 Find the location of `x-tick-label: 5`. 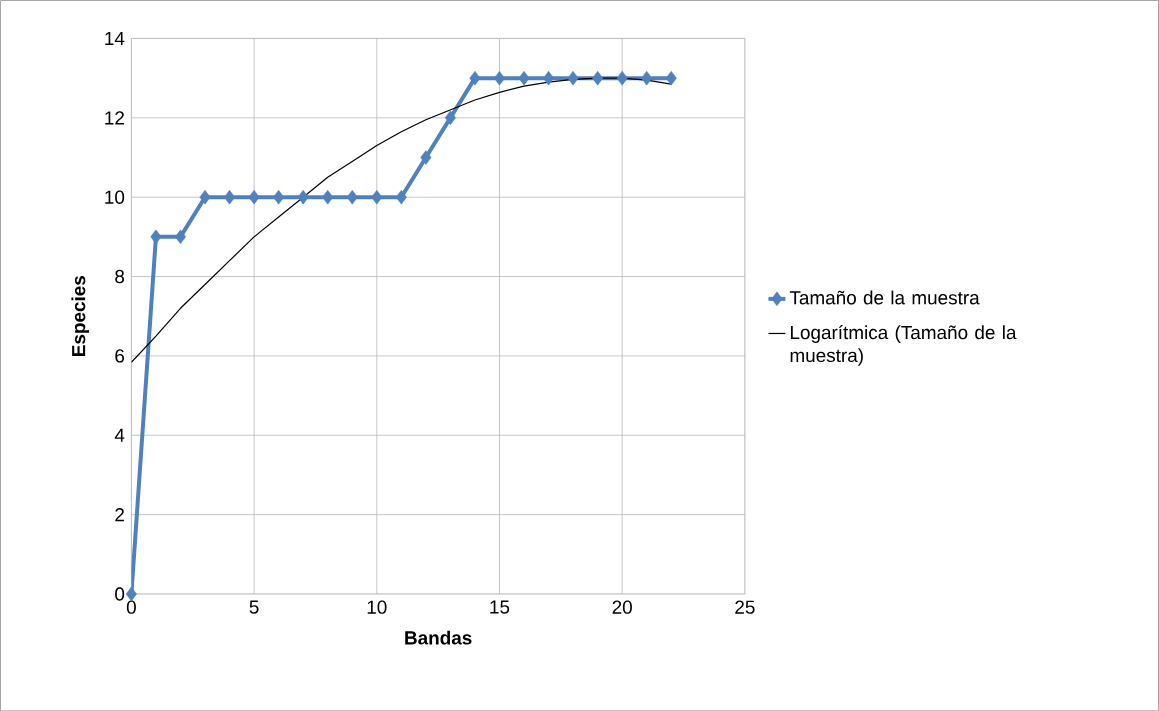

x-tick-label: 5 is located at coordinates (254, 607).